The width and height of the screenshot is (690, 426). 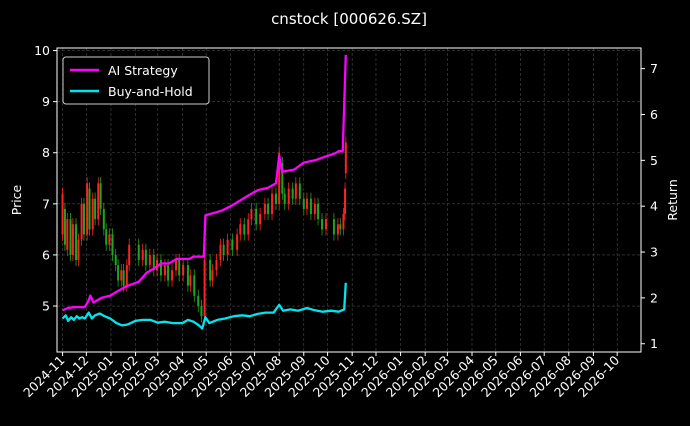 What do you see at coordinates (672, 199) in the screenshot?
I see `y-axis-label-right: Return` at bounding box center [672, 199].